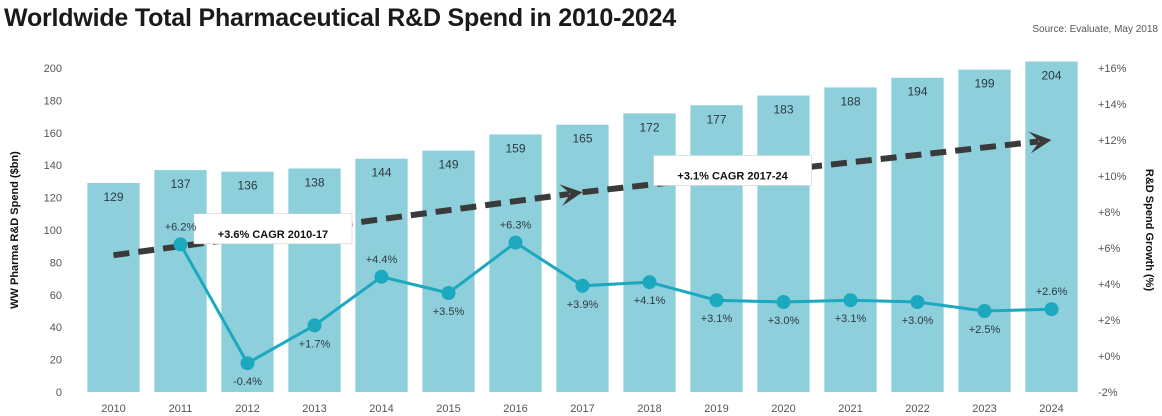 The image size is (1162, 416). Describe the element at coordinates (515, 409) in the screenshot. I see `x-tick-label: 2016` at that location.